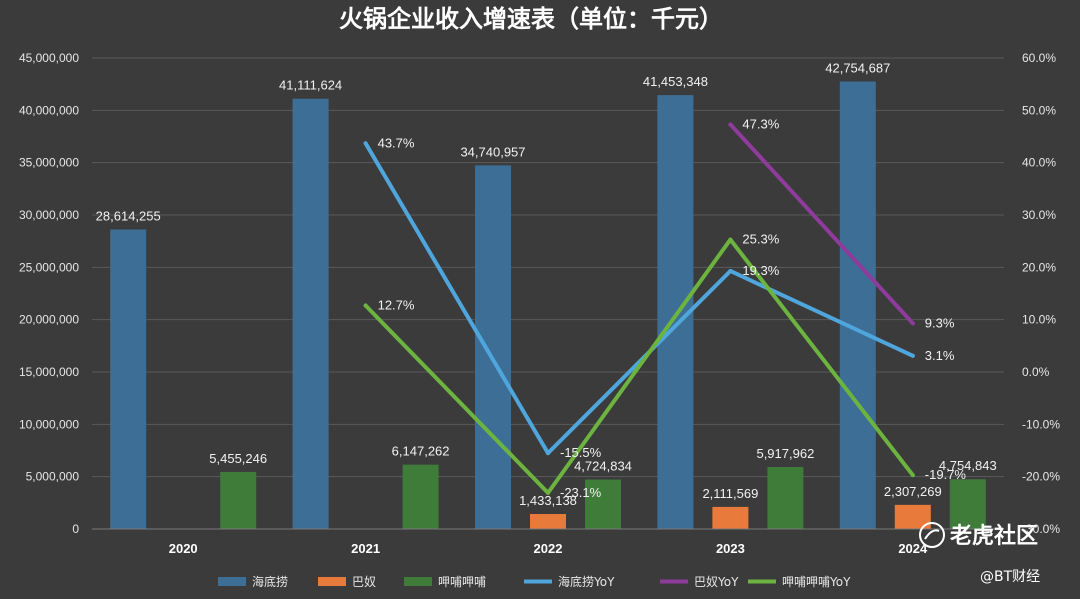 Image resolution: width=1080 pixels, height=599 pixels. I want to click on line-data-label: -19.7%, so click(946, 474).